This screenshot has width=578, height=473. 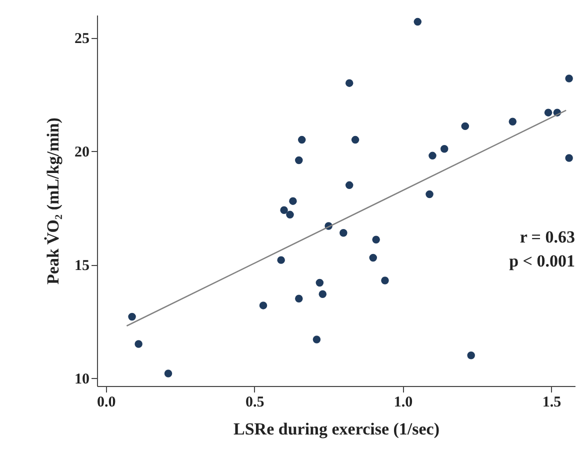 I want to click on y-tick-label: 10, so click(x=82, y=380).